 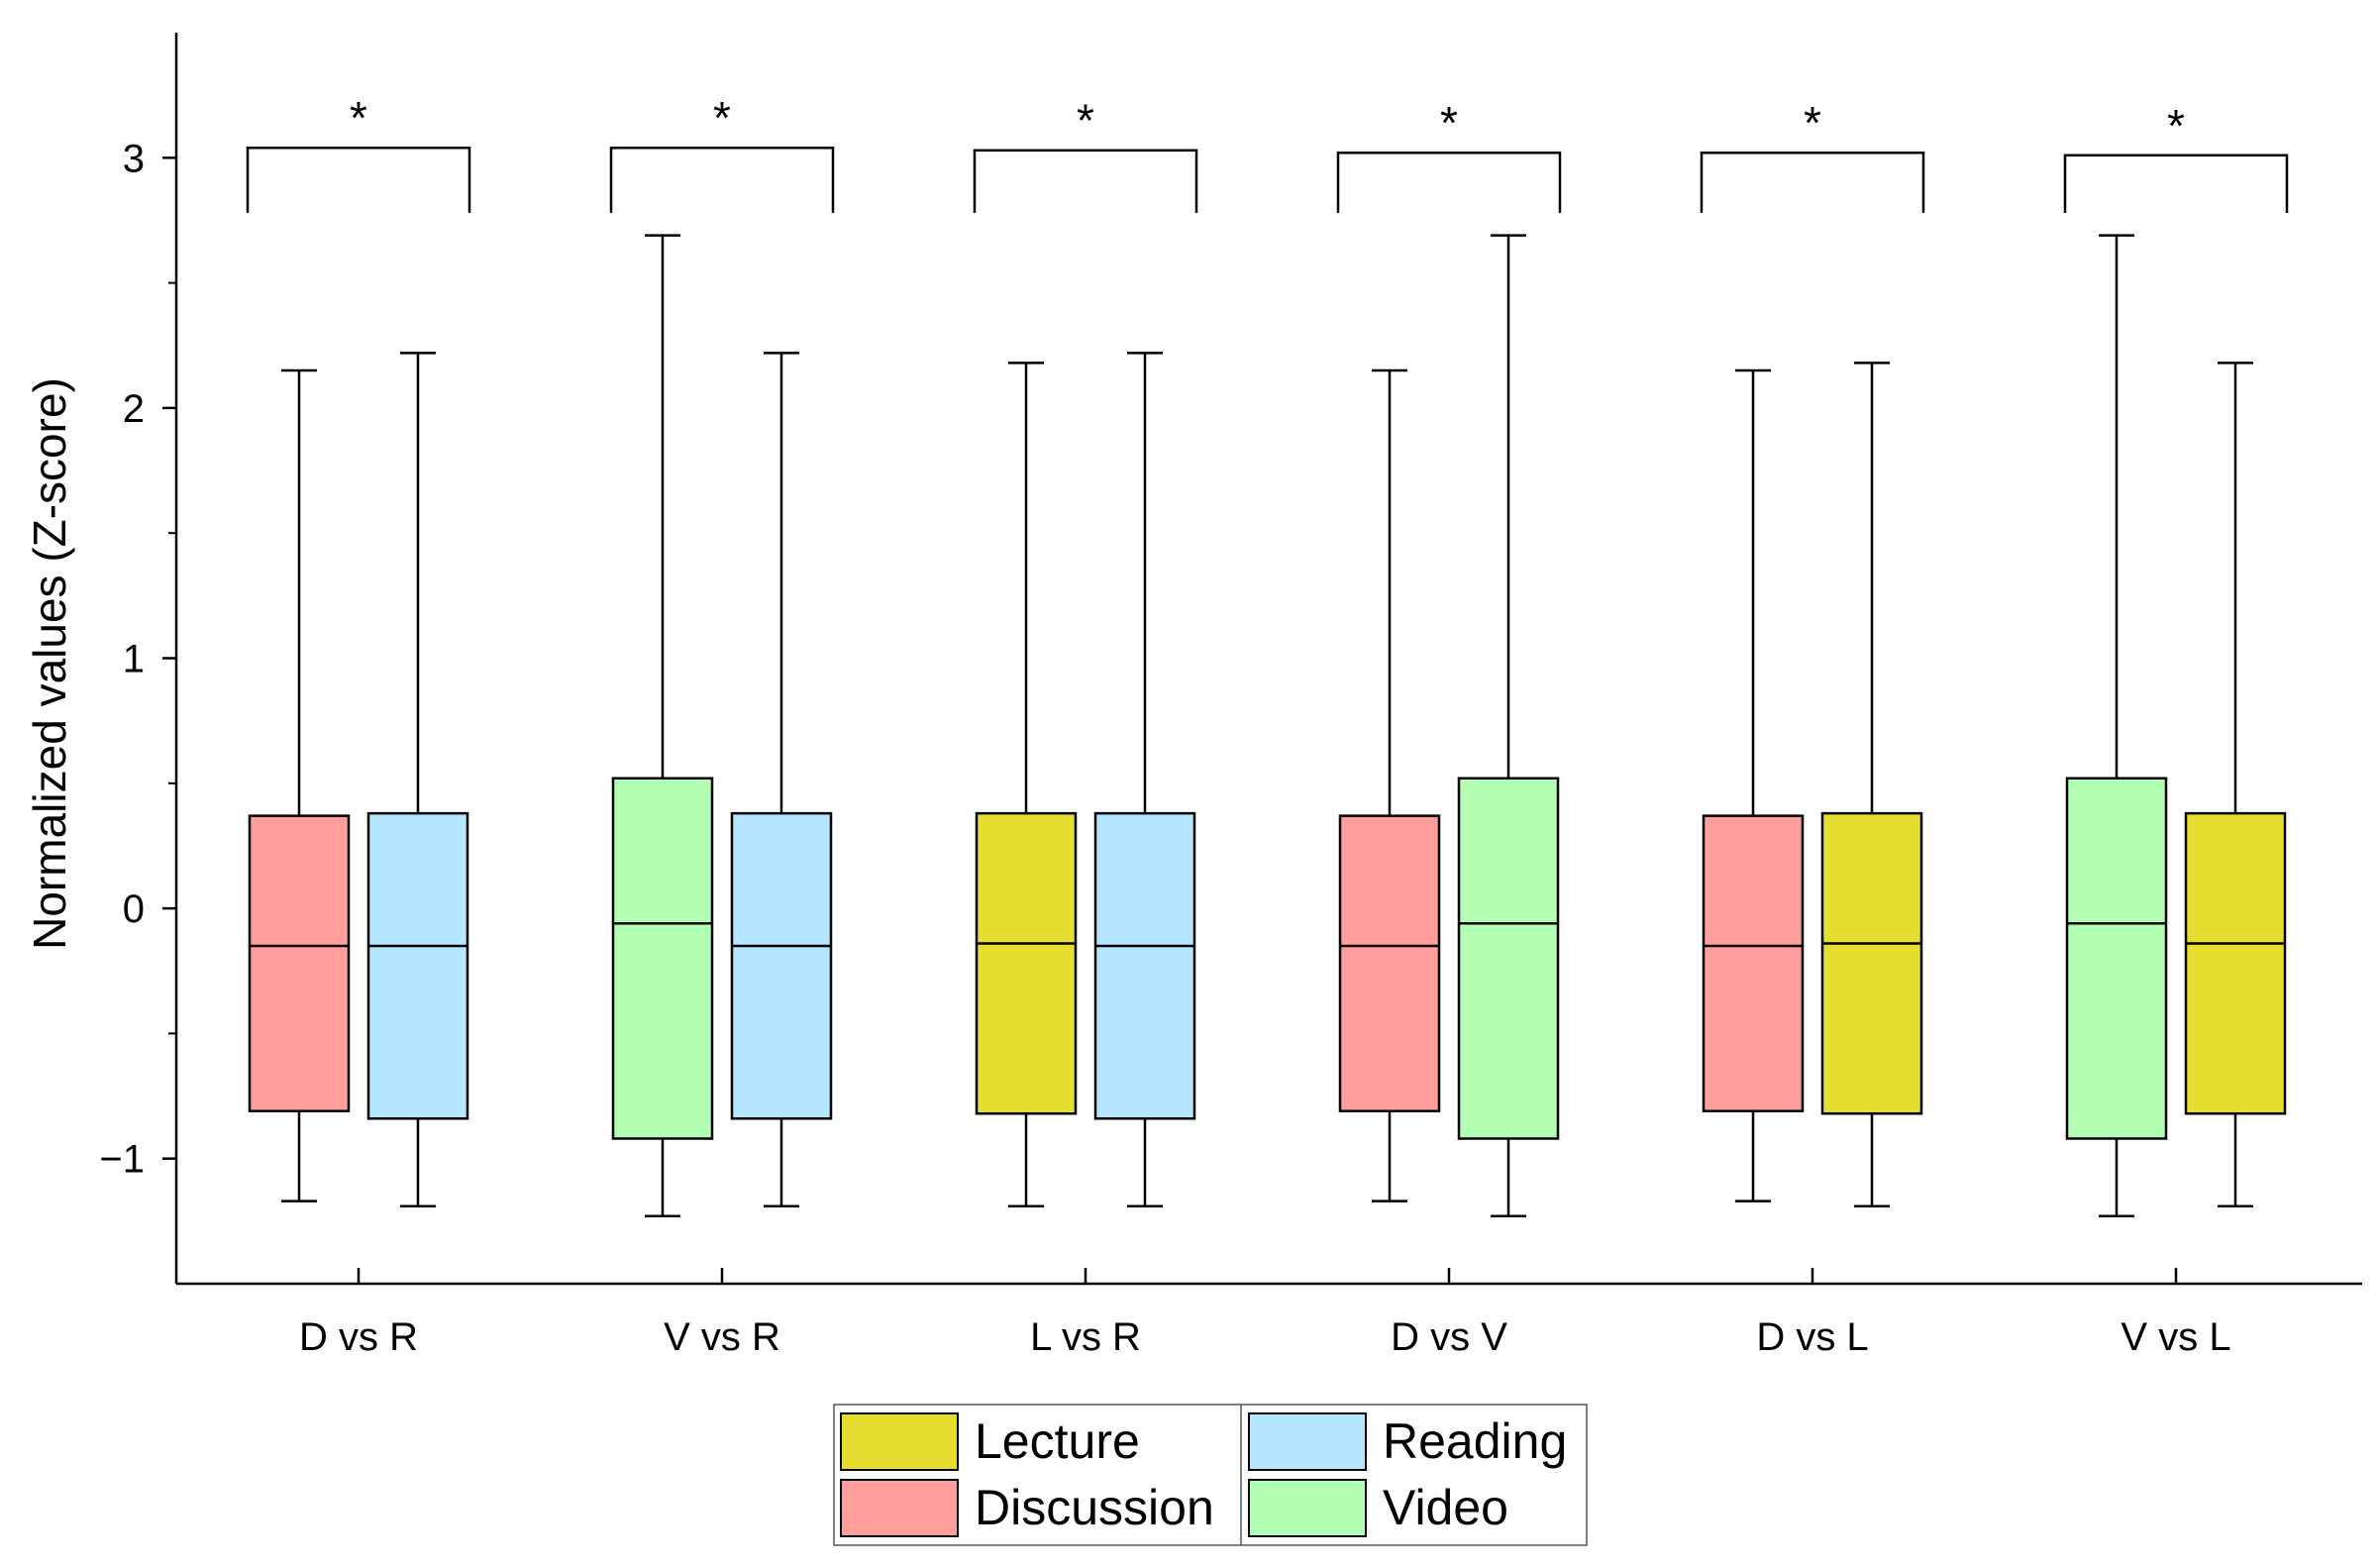 I want to click on legend-label-discussion: Discussion, so click(x=1094, y=1507).